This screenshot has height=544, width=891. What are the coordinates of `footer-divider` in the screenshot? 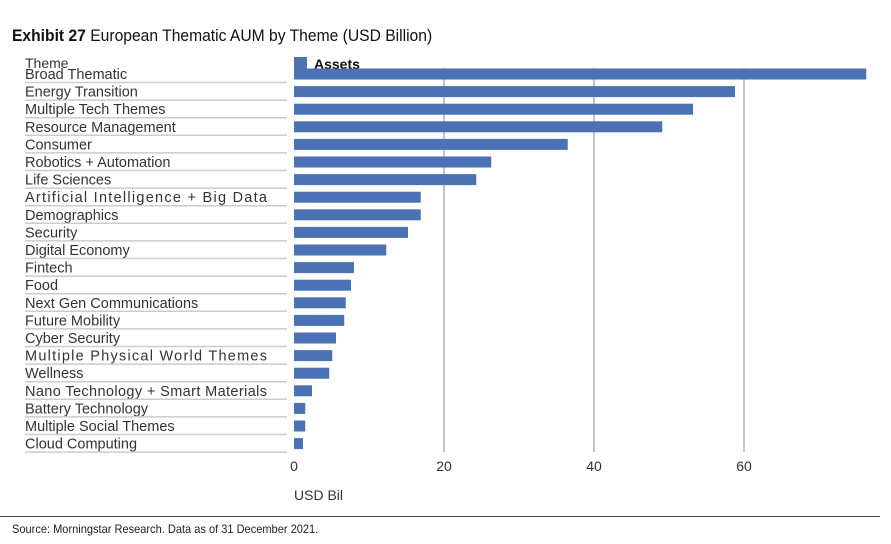 It's located at (440, 516).